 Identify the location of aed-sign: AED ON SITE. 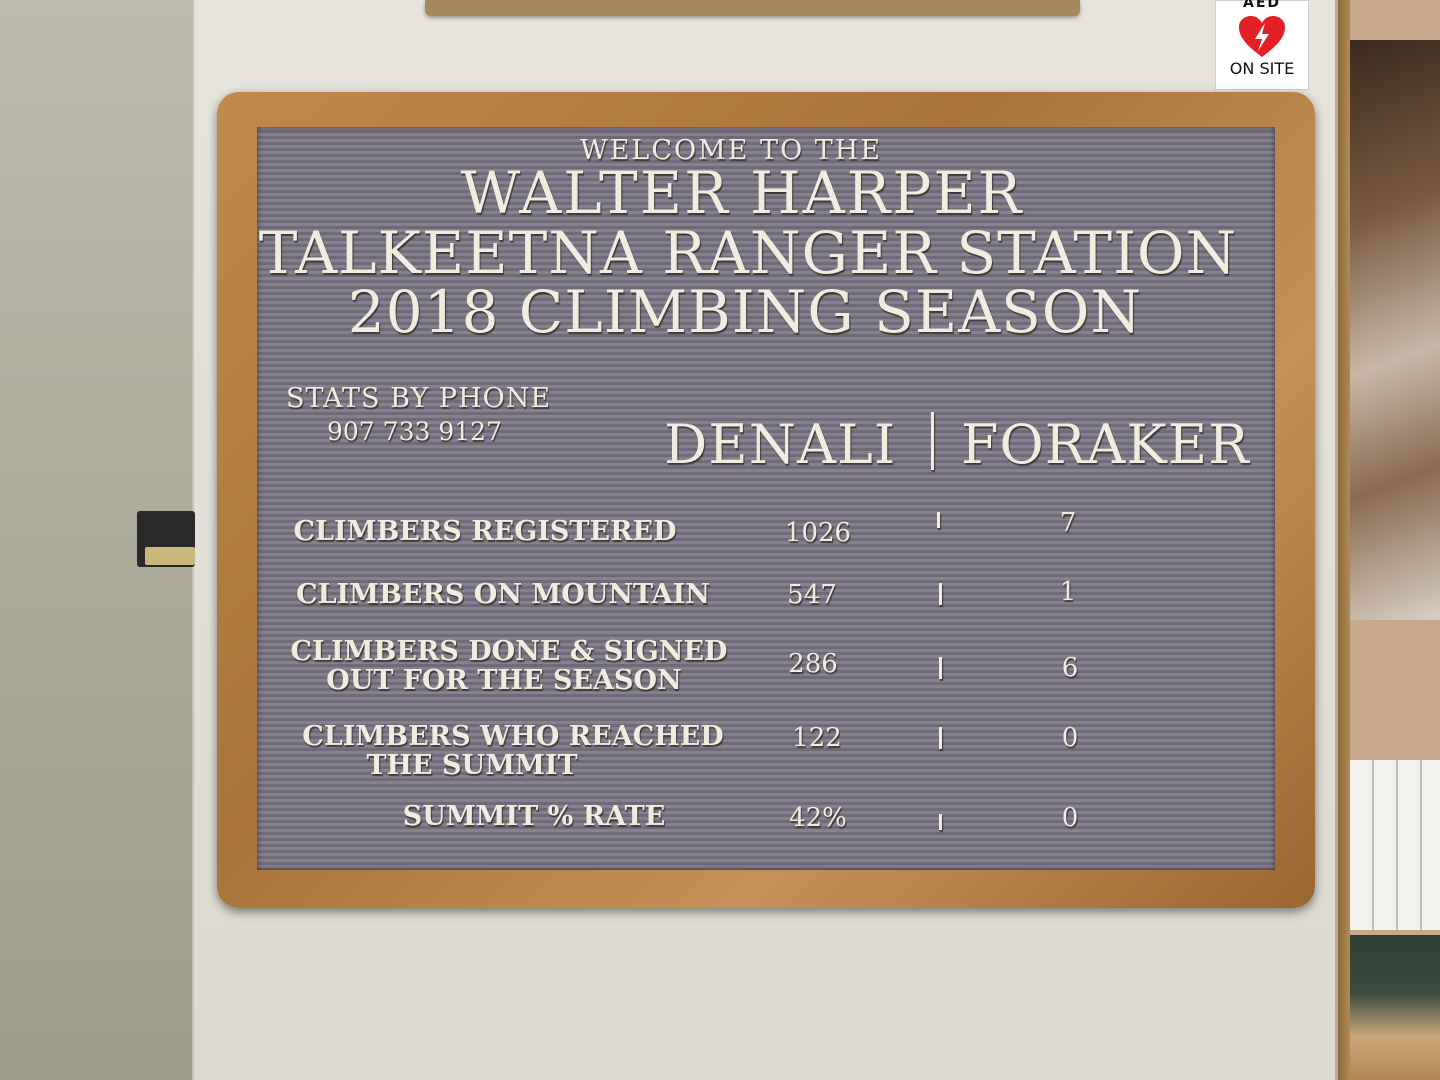
(1262, 45).